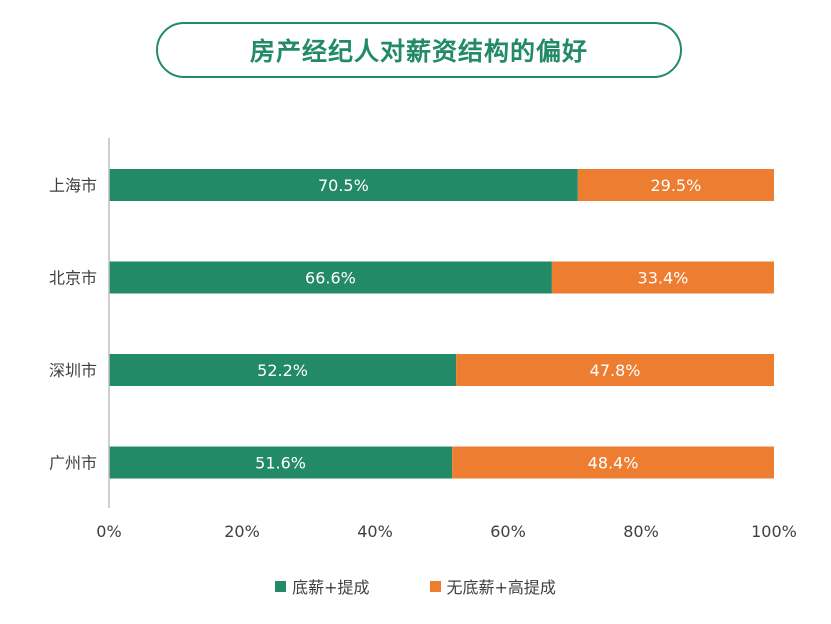 The width and height of the screenshot is (831, 624). I want to click on x-tick-label-4: 60%, so click(508, 531).